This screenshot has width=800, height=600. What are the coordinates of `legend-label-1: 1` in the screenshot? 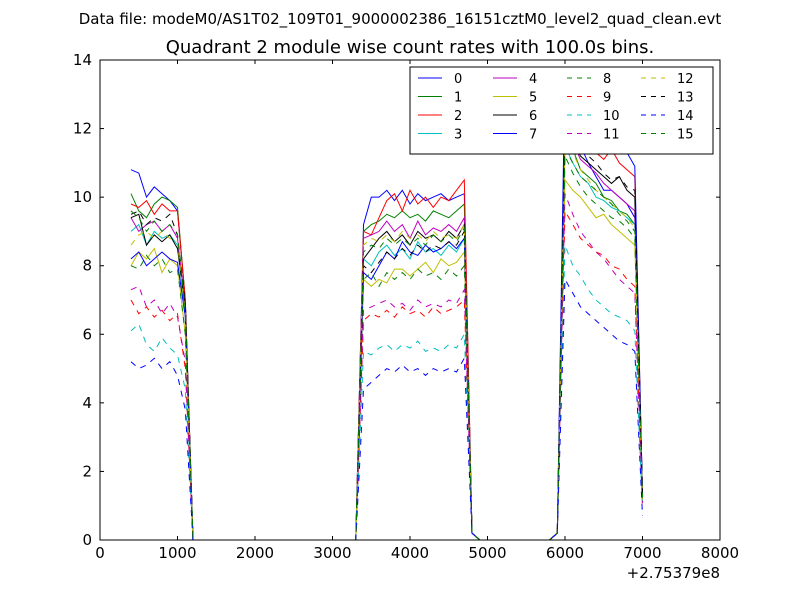 It's located at (458, 98).